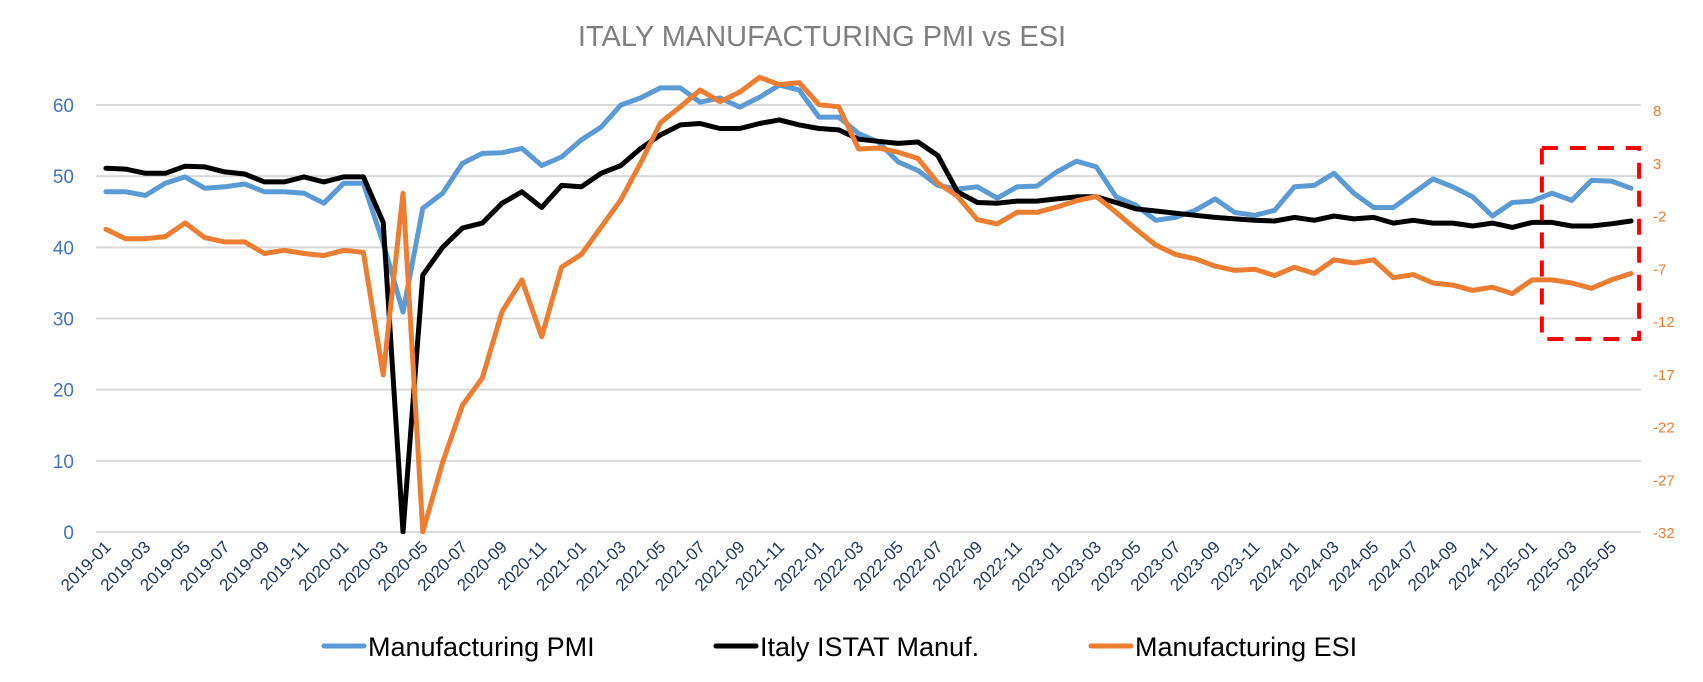 This screenshot has height=682, width=1703. I want to click on y-tick-right: 8, so click(1657, 111).